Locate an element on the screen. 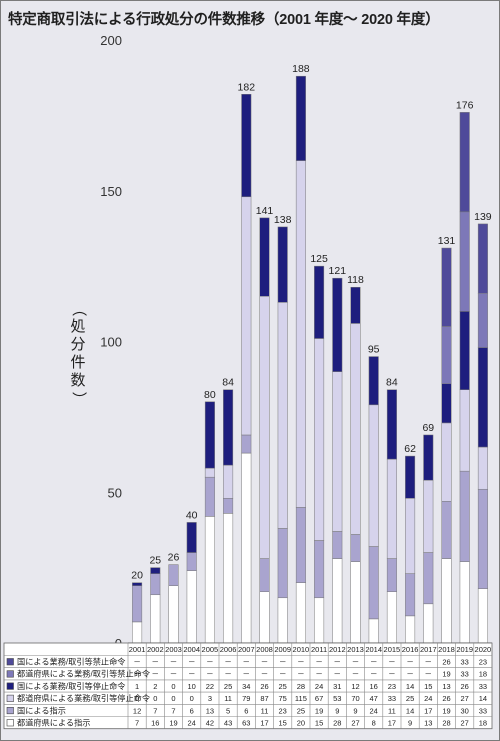  table-cell: 26 is located at coordinates (264, 686).